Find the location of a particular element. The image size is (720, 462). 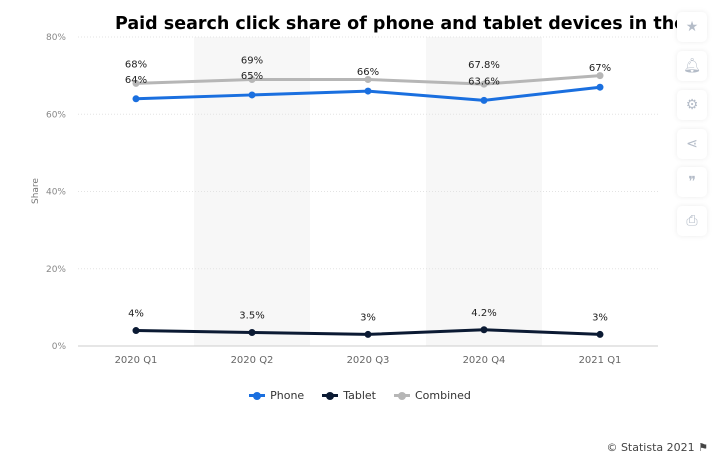

data-label-combined: 69% is located at coordinates (252, 60).